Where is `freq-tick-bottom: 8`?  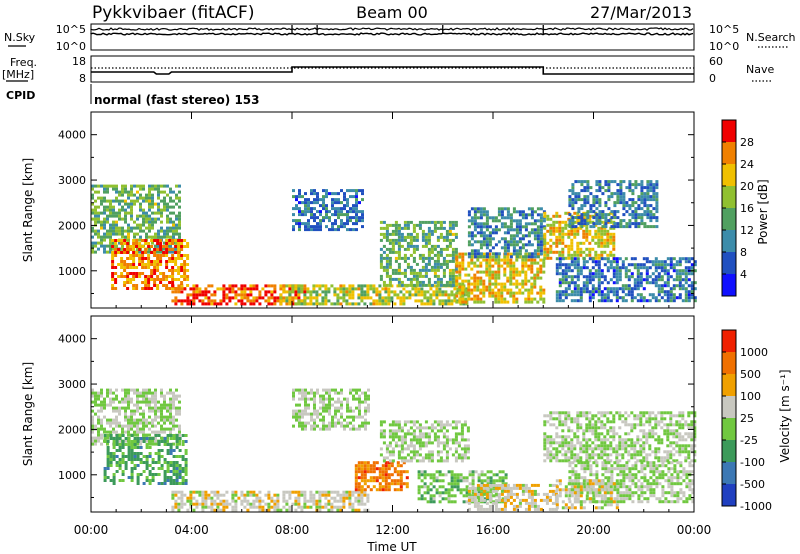 freq-tick-bottom: 8 is located at coordinates (82, 78).